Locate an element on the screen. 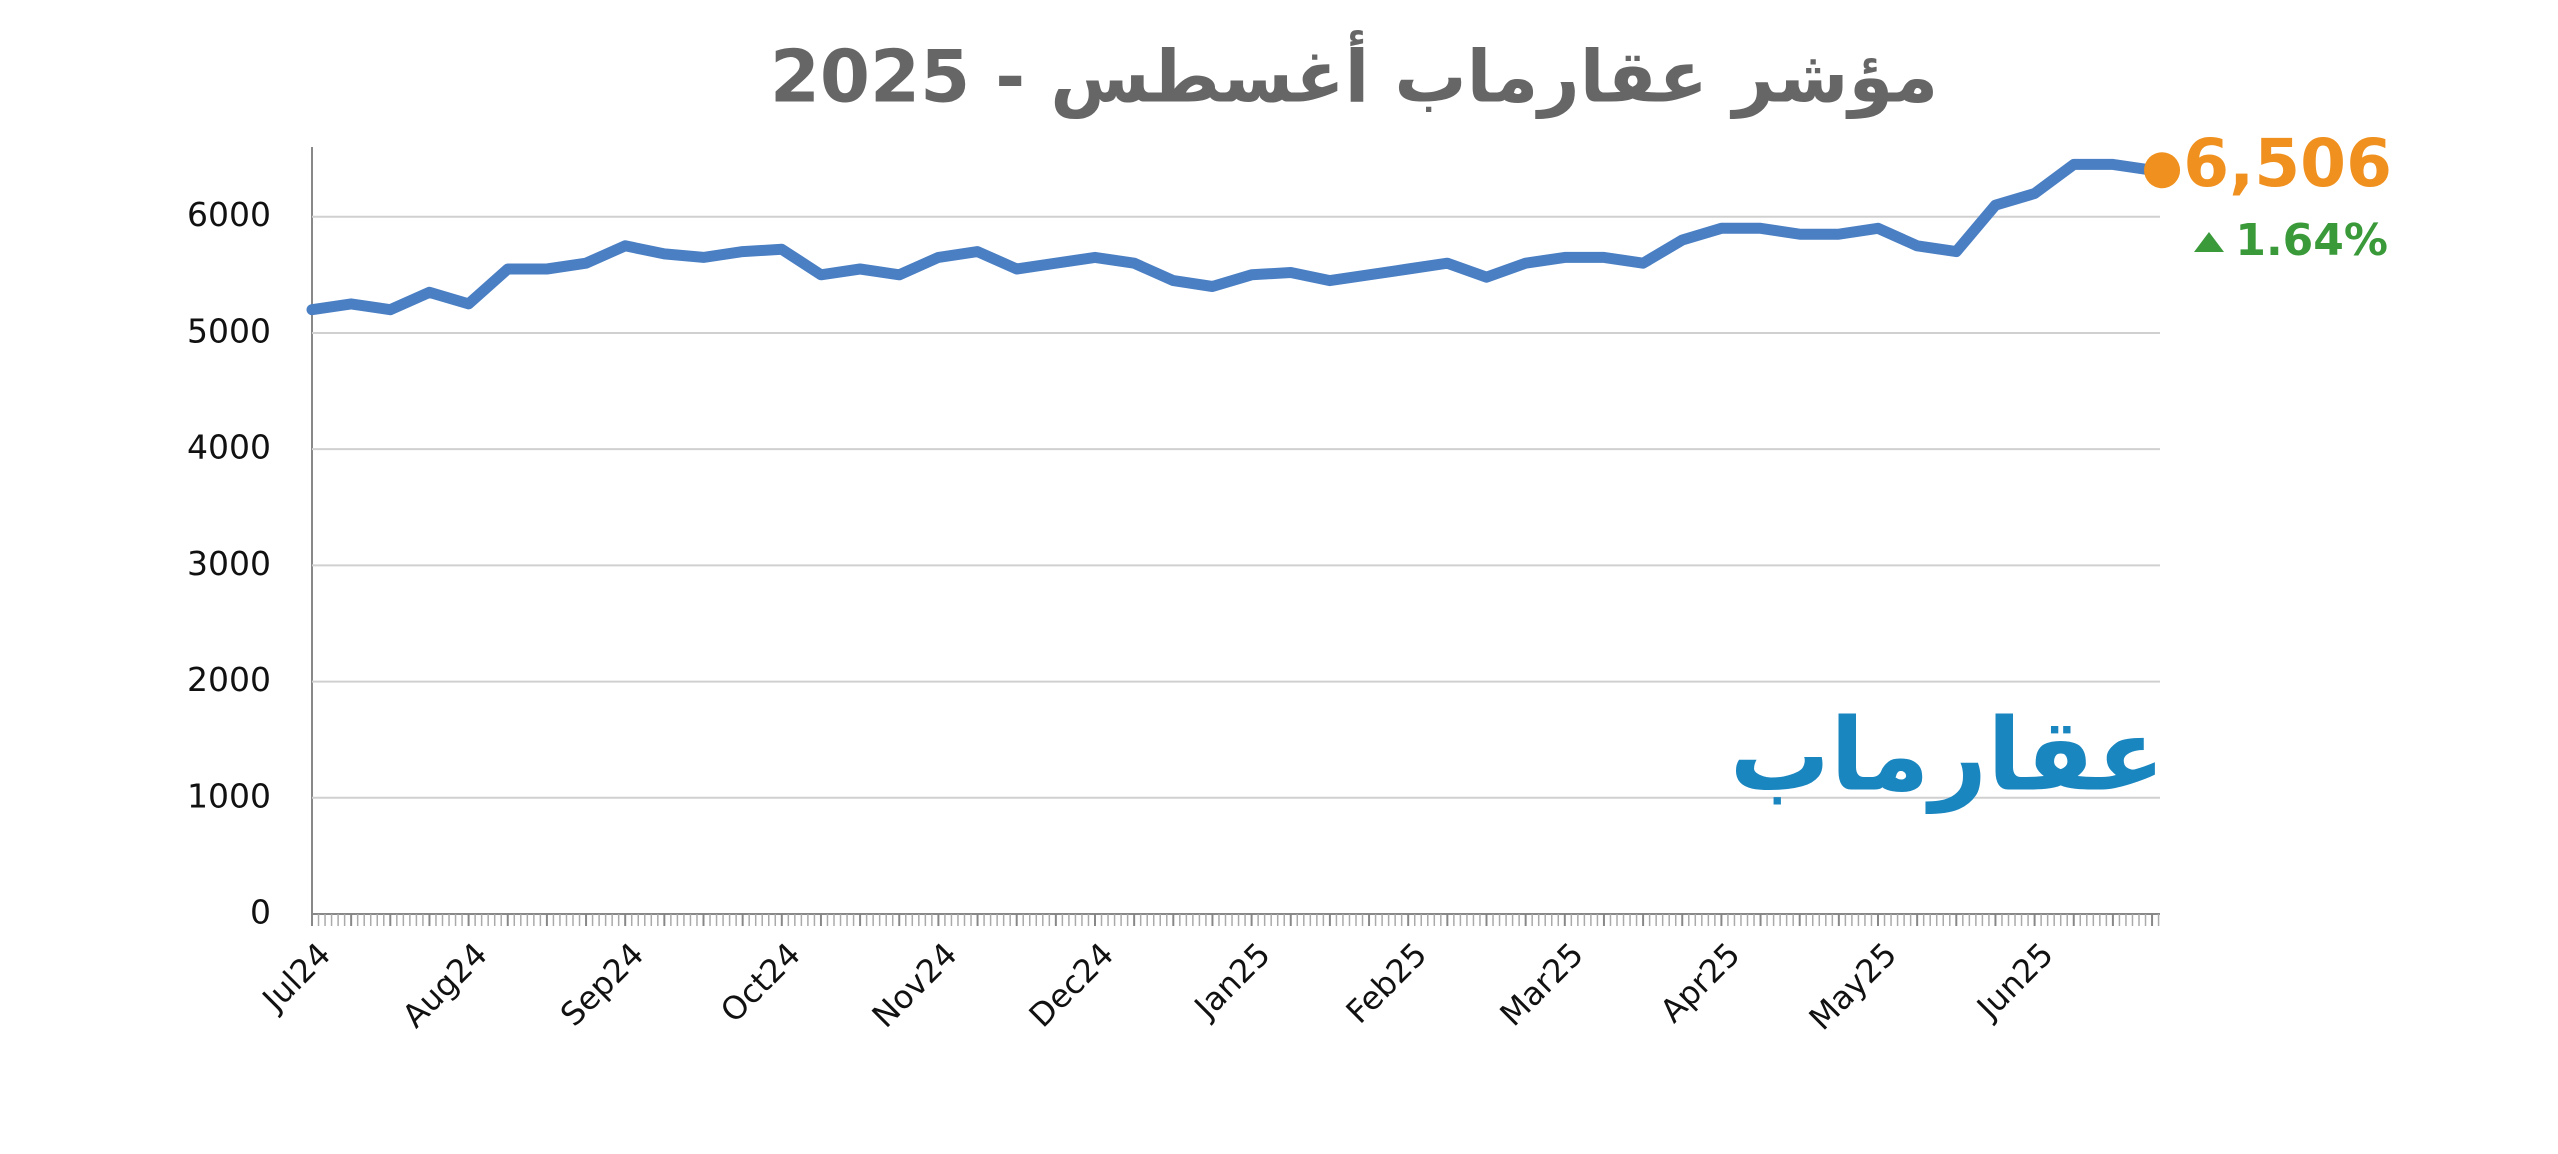 The height and width of the screenshot is (1154, 2558). x-tick-label: Jul24 is located at coordinates (296, 977).